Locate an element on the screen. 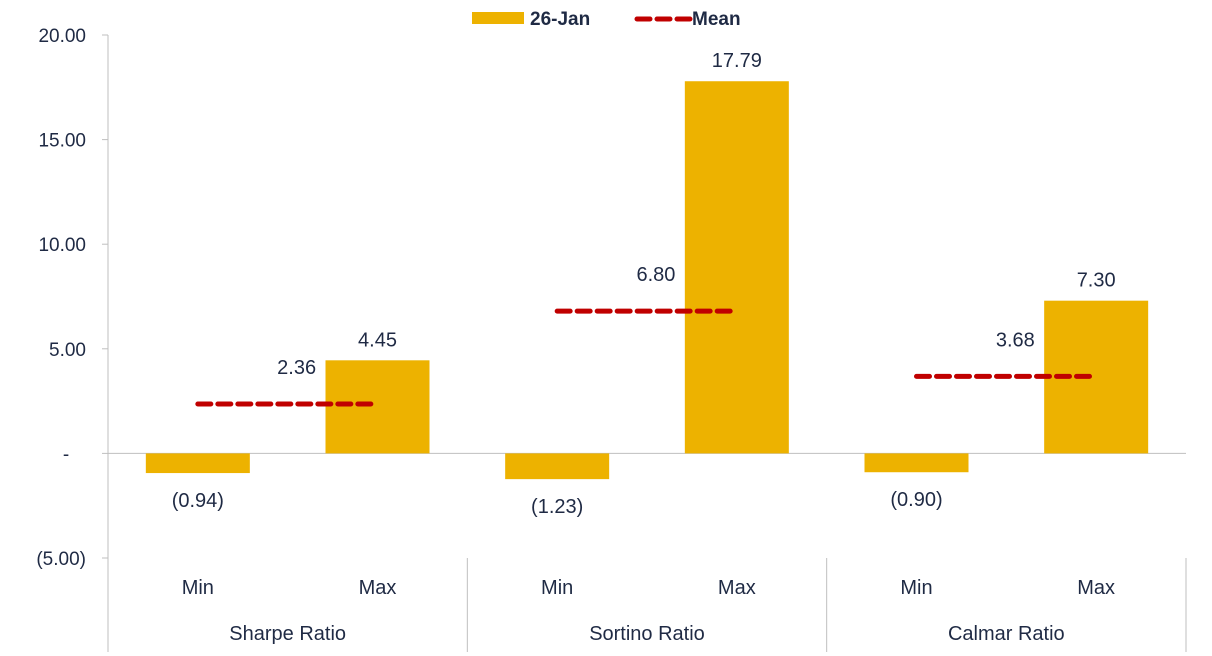 This screenshot has width=1212, height=656. bar-data-label: (0.94) is located at coordinates (198, 501).